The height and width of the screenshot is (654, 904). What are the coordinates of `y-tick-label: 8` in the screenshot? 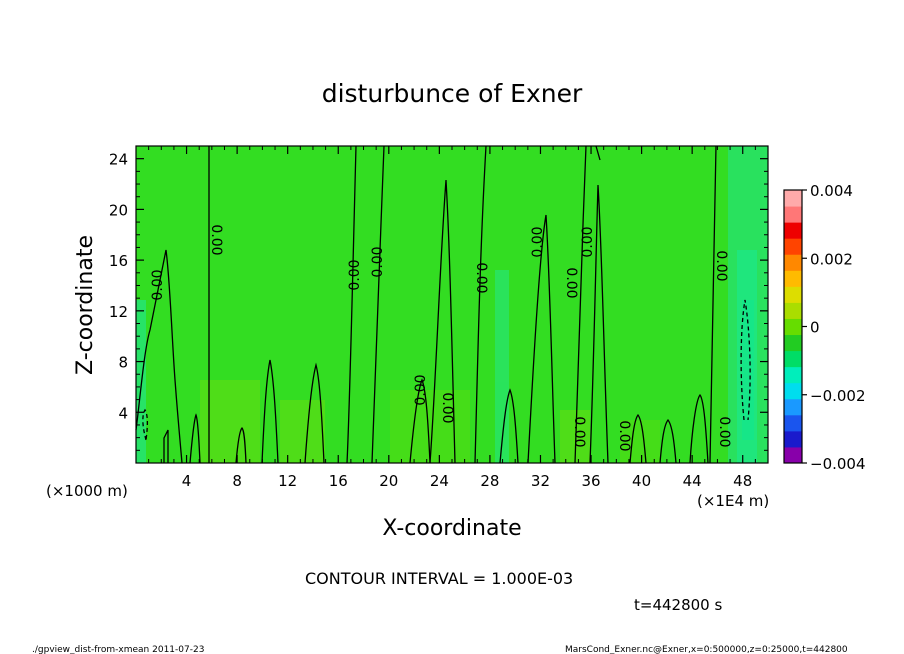 It's located at (123, 363).